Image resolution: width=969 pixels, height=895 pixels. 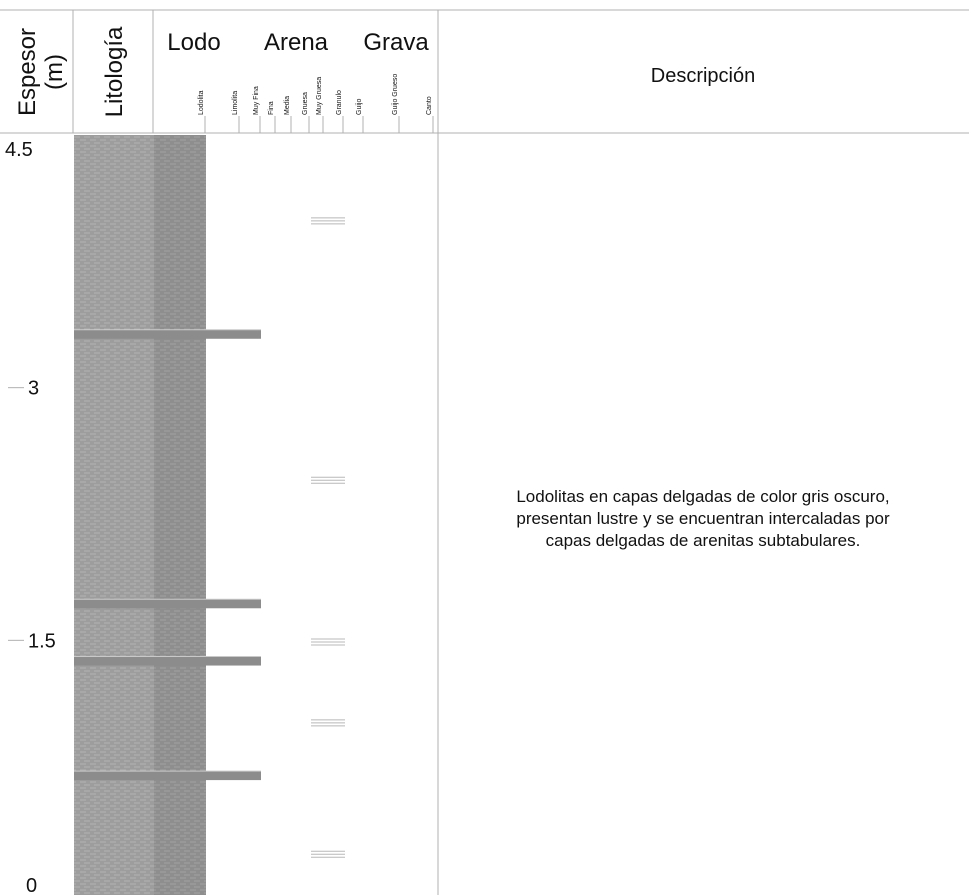 I want to click on grain-group-grava: Grava, so click(x=396, y=42).